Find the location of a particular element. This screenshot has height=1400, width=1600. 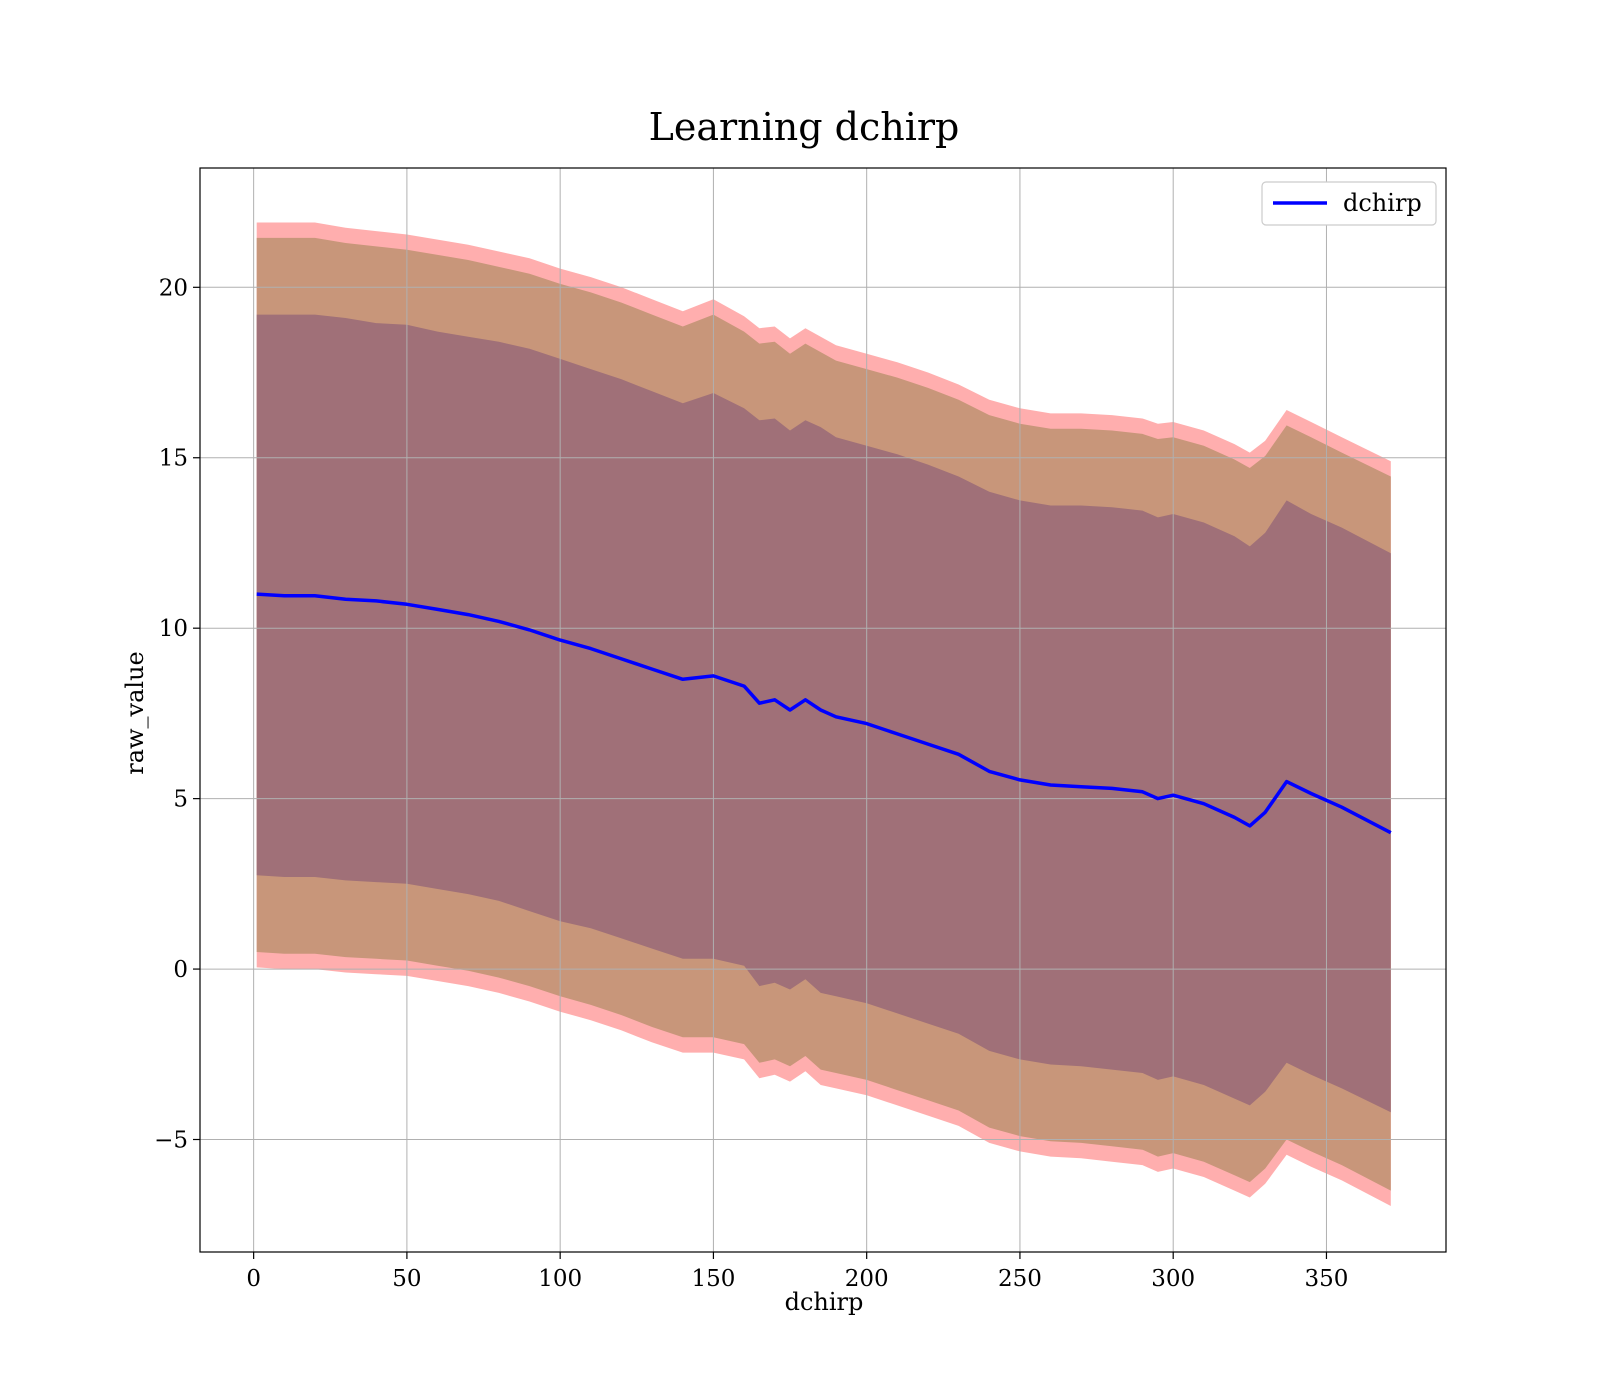

x-tick-label: 250 is located at coordinates (1020, 1279).